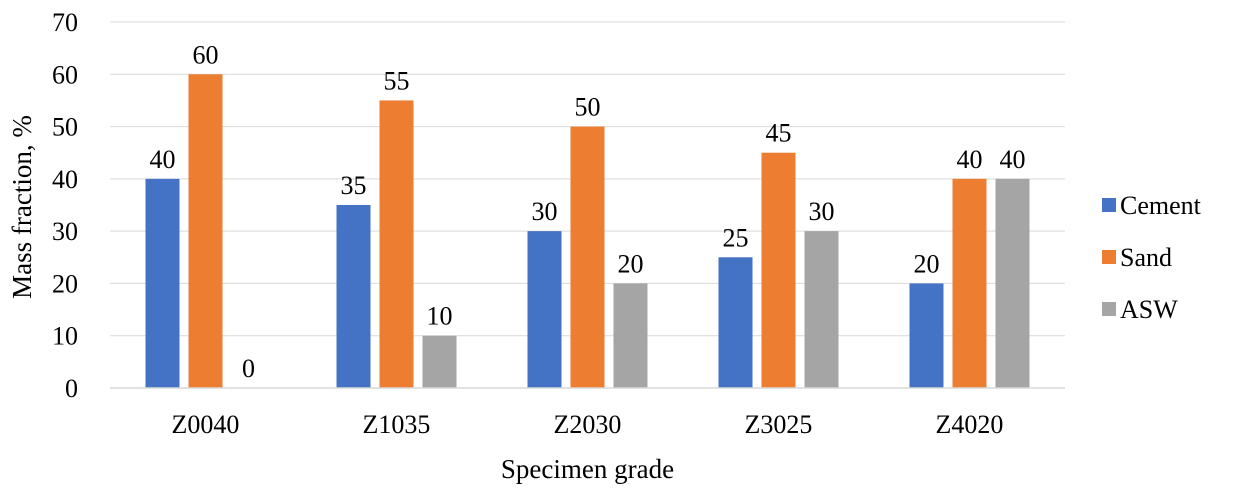  Describe the element at coordinates (587, 469) in the screenshot. I see `x-axis-title: Specimen grade` at that location.